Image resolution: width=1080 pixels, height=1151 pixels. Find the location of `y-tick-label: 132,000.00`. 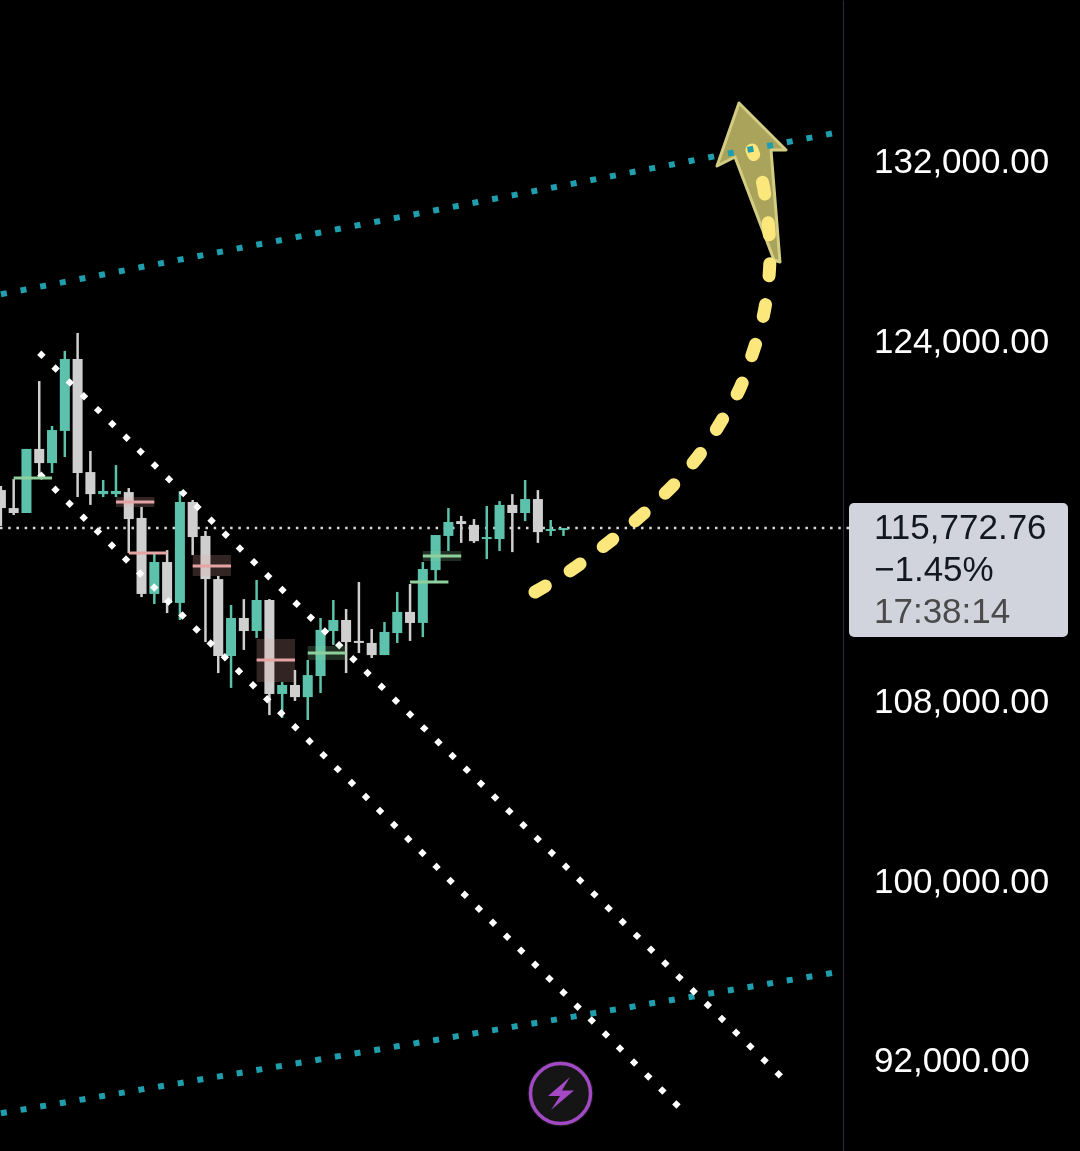

y-tick-label: 132,000.00 is located at coordinates (962, 161).